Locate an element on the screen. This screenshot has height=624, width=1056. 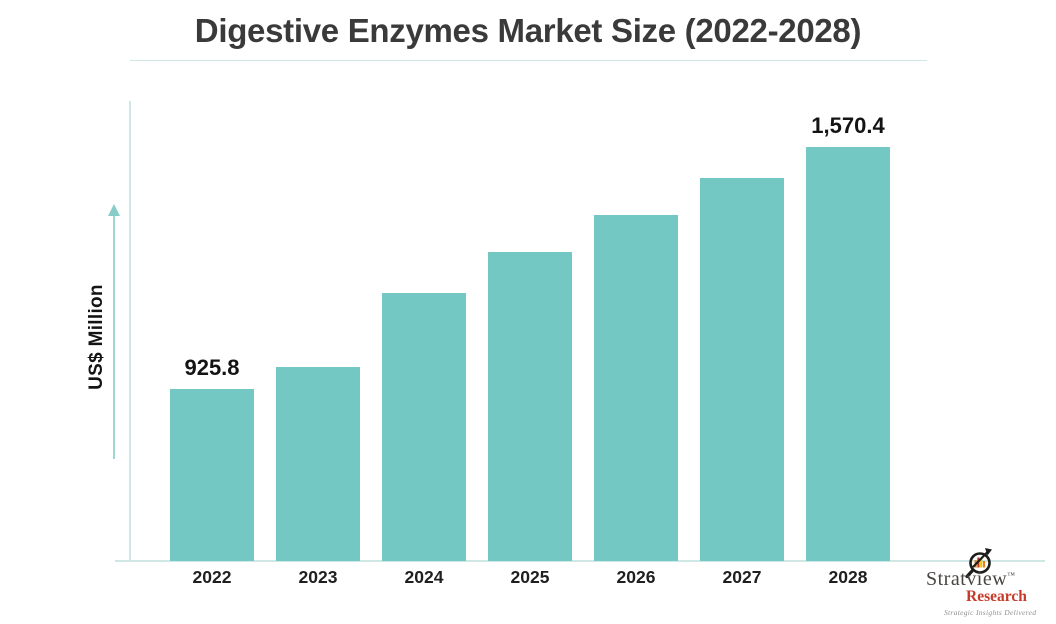
bar-2027 is located at coordinates (742, 369).